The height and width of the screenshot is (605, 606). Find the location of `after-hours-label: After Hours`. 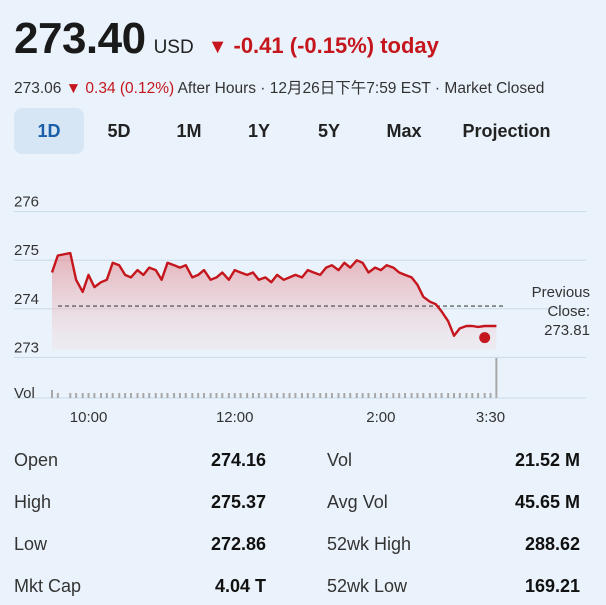

after-hours-label: After Hours is located at coordinates (216, 88).